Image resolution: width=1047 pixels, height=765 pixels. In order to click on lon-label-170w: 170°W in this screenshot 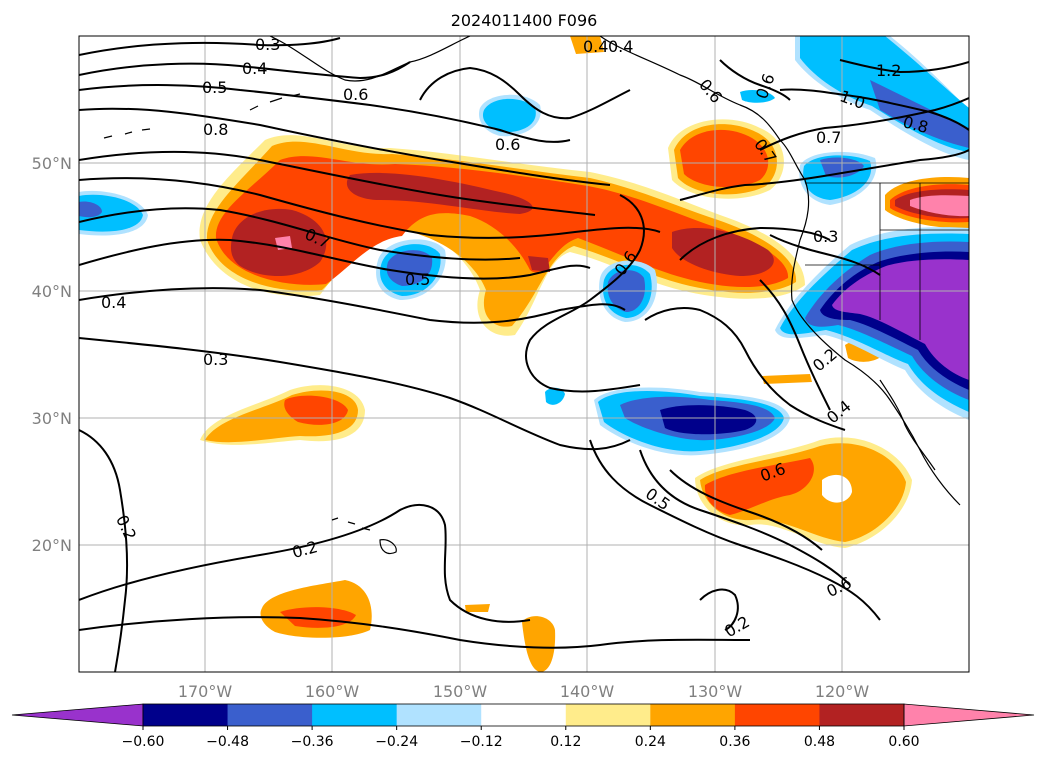, I will do `click(205, 691)`.